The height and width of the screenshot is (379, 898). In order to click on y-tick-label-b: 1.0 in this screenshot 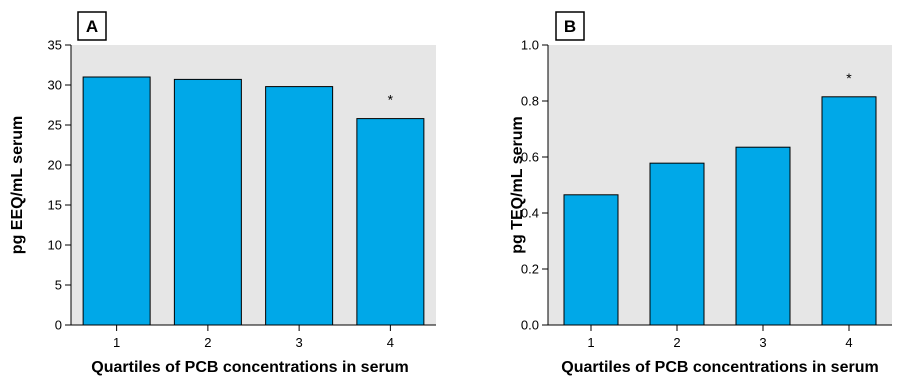, I will do `click(530, 45)`.